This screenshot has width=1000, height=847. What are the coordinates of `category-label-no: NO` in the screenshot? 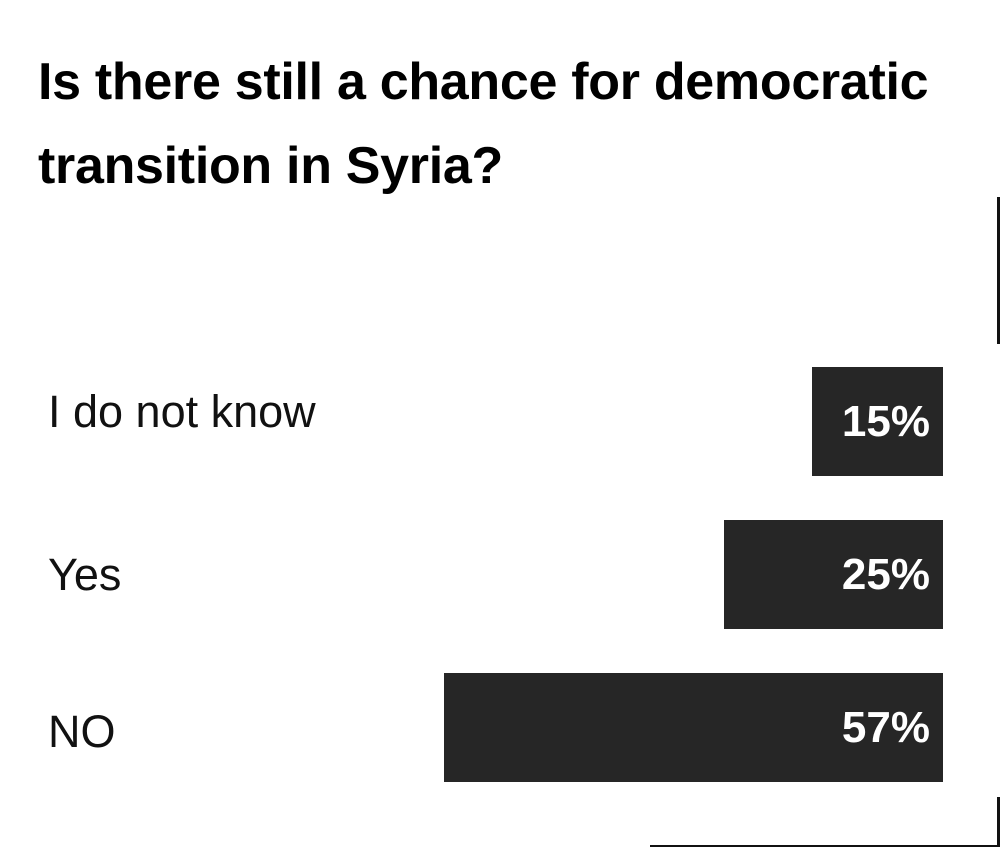 It's located at (82, 731).